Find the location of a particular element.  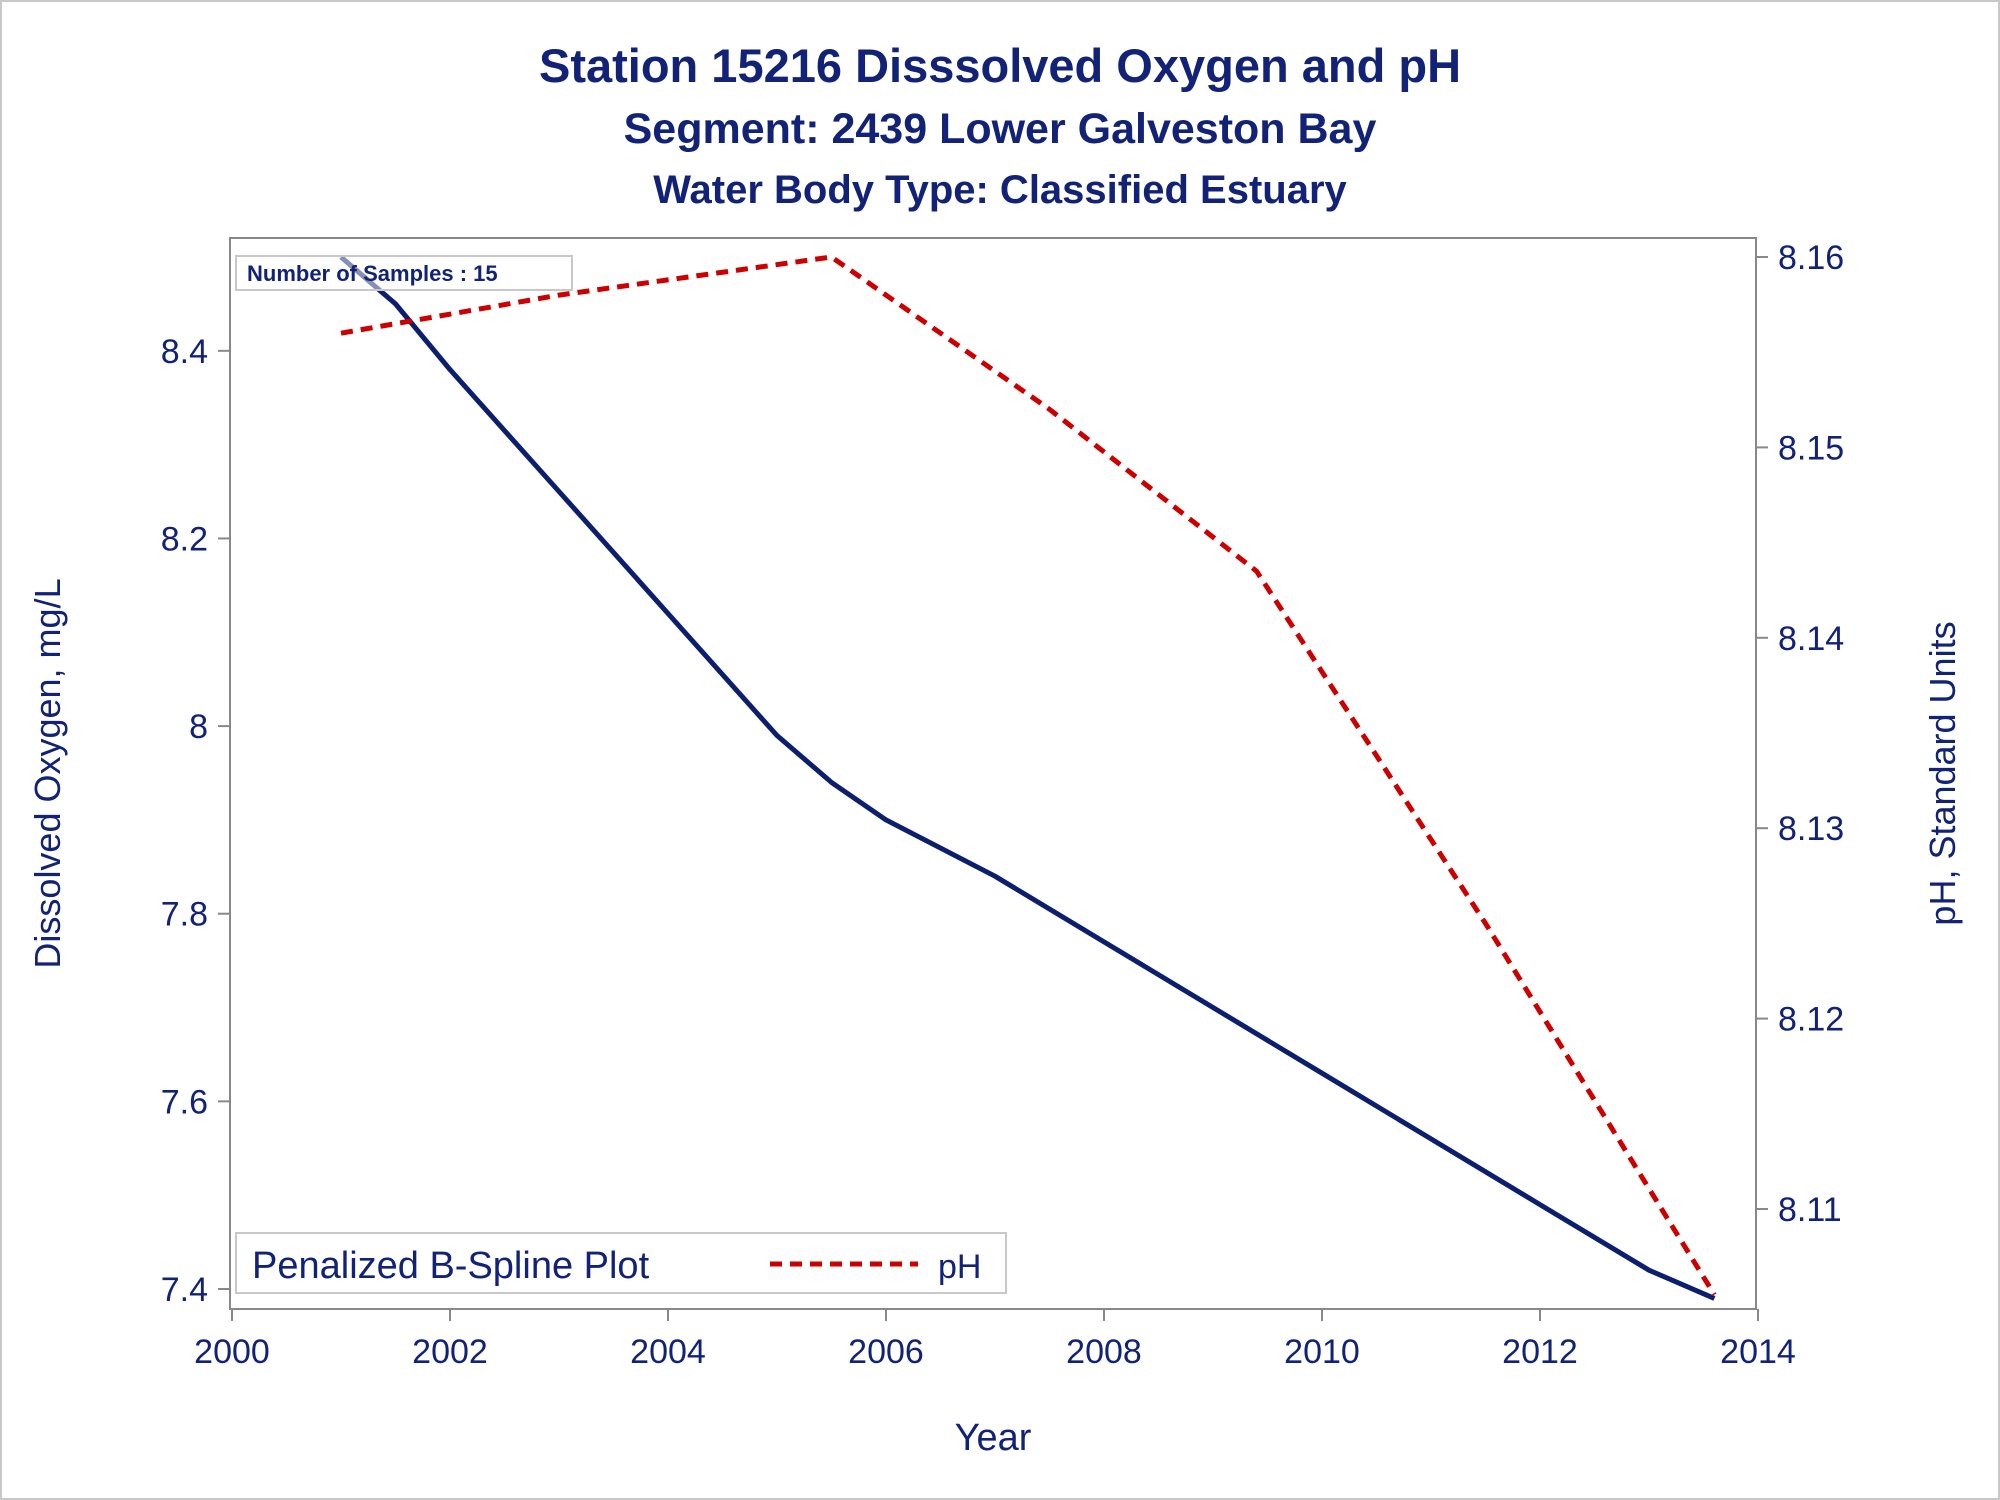

y-tick-label: 8.2 is located at coordinates (184, 539).